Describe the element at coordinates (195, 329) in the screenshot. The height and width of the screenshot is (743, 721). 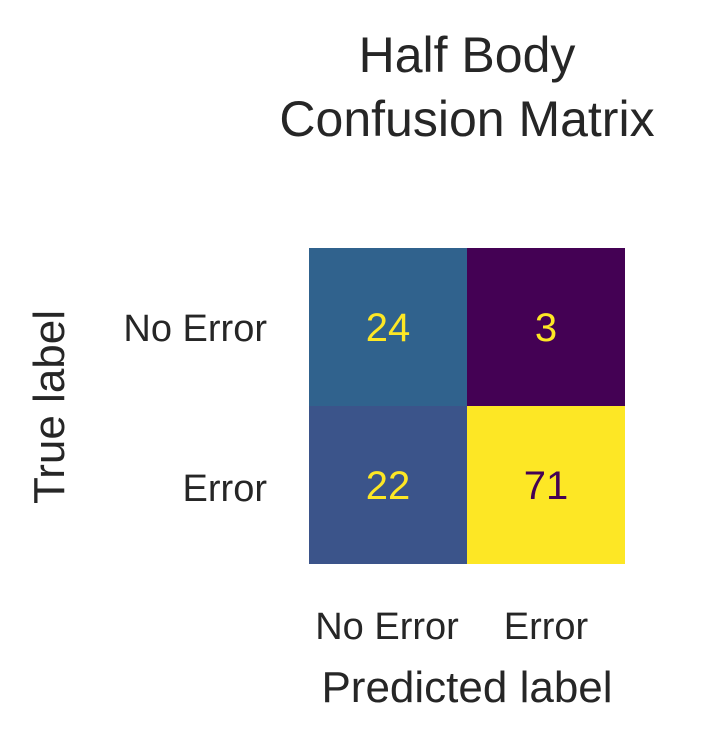
I see `y-tick-label-no-error: No Error` at that location.